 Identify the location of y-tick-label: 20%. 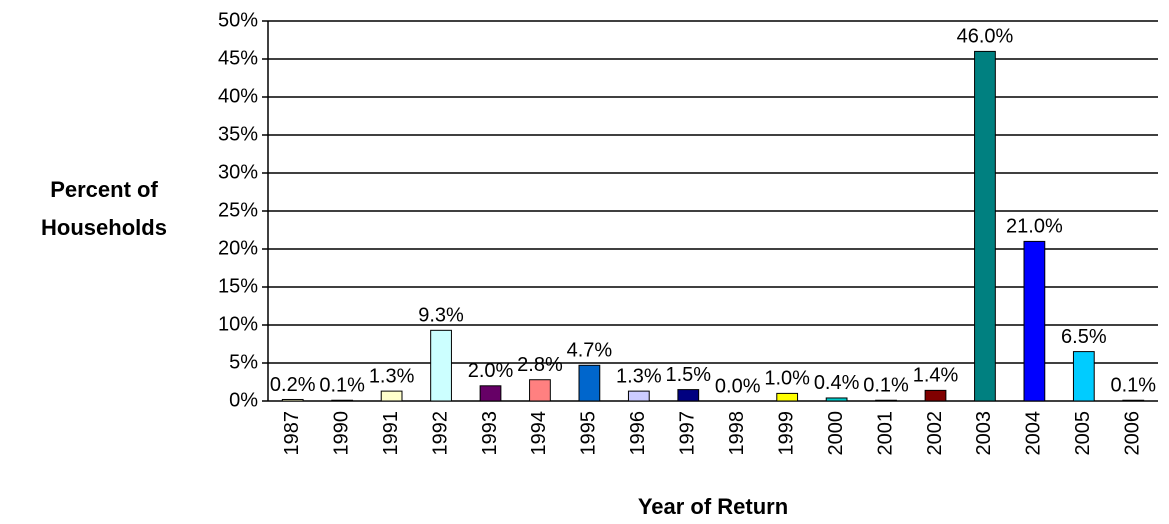
(238, 248).